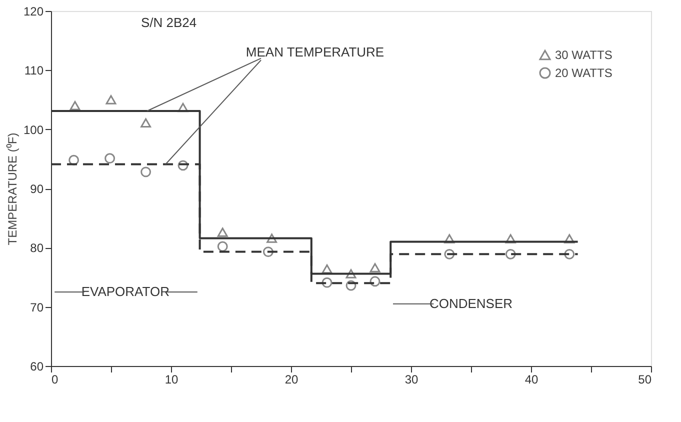 This screenshot has height=422, width=681. I want to click on legend-label: 30 WATTS, so click(583, 55).